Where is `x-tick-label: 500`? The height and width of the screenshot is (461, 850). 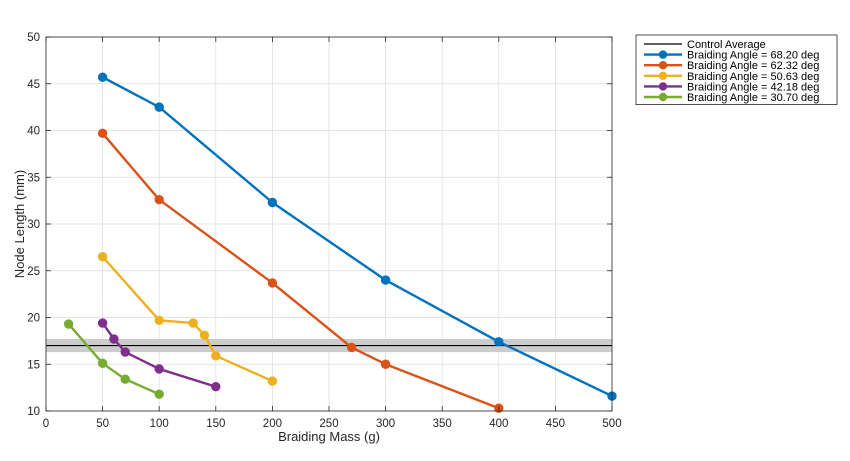 x-tick-label: 500 is located at coordinates (611, 424).